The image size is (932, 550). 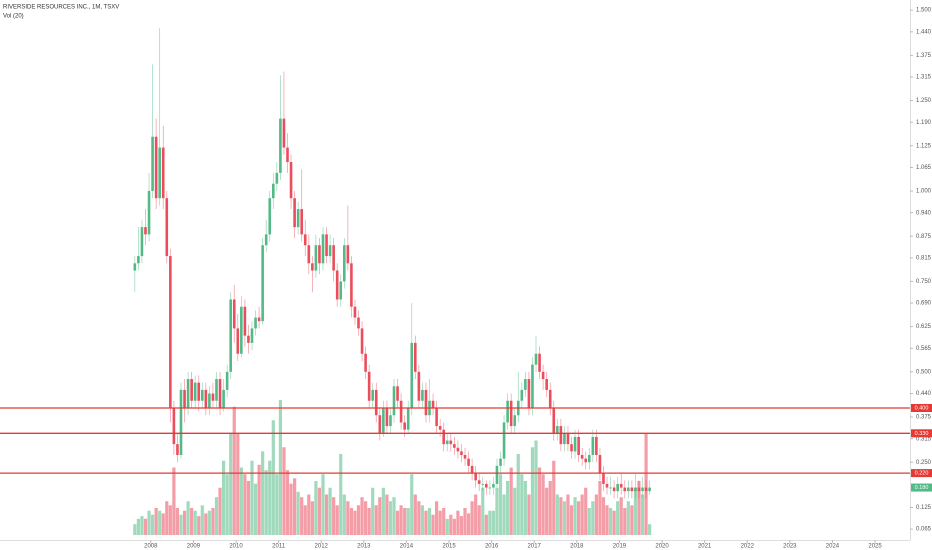 What do you see at coordinates (924, 56) in the screenshot?
I see `y-tick-label: 1.375` at bounding box center [924, 56].